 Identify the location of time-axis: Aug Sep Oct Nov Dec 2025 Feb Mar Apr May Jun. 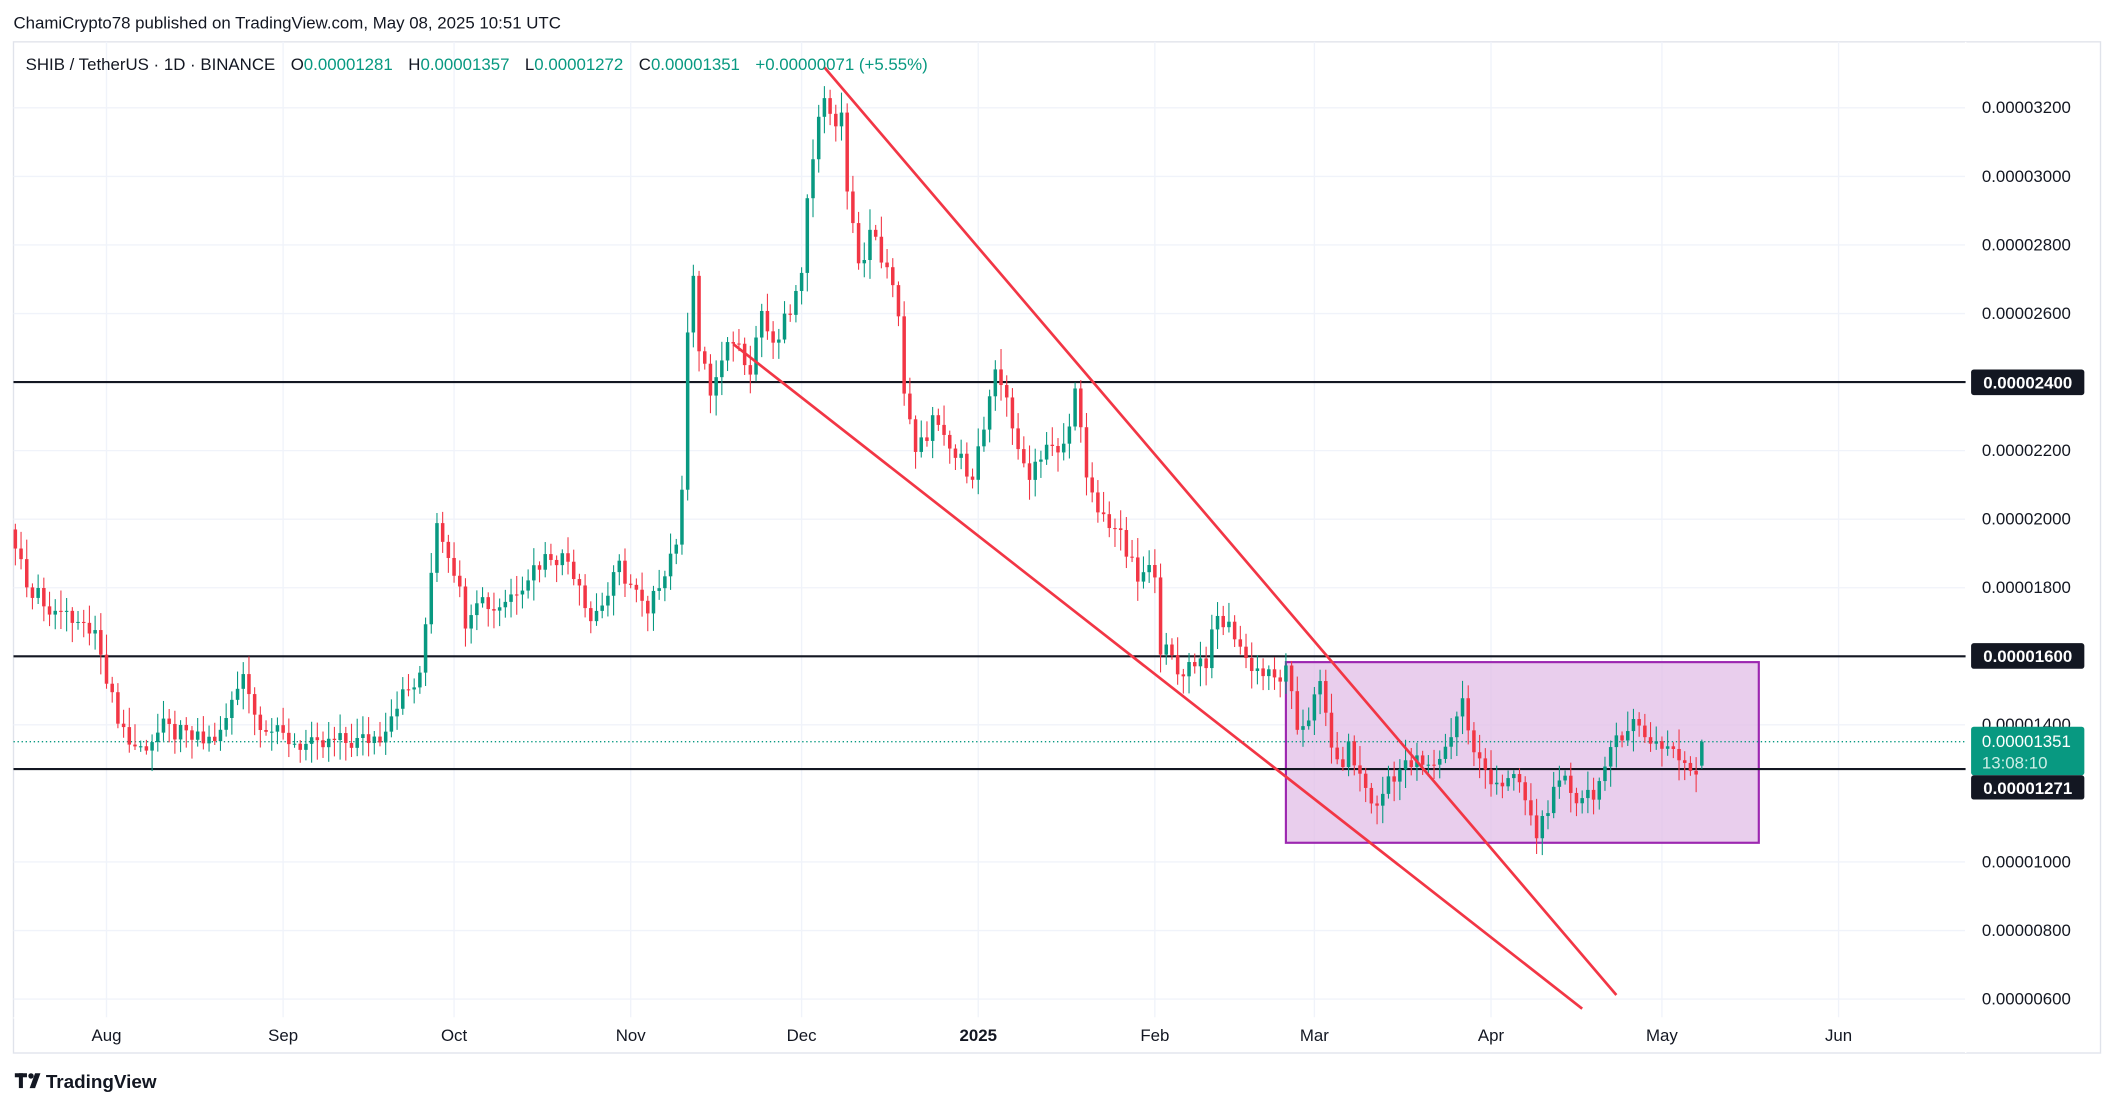
(972, 1035).